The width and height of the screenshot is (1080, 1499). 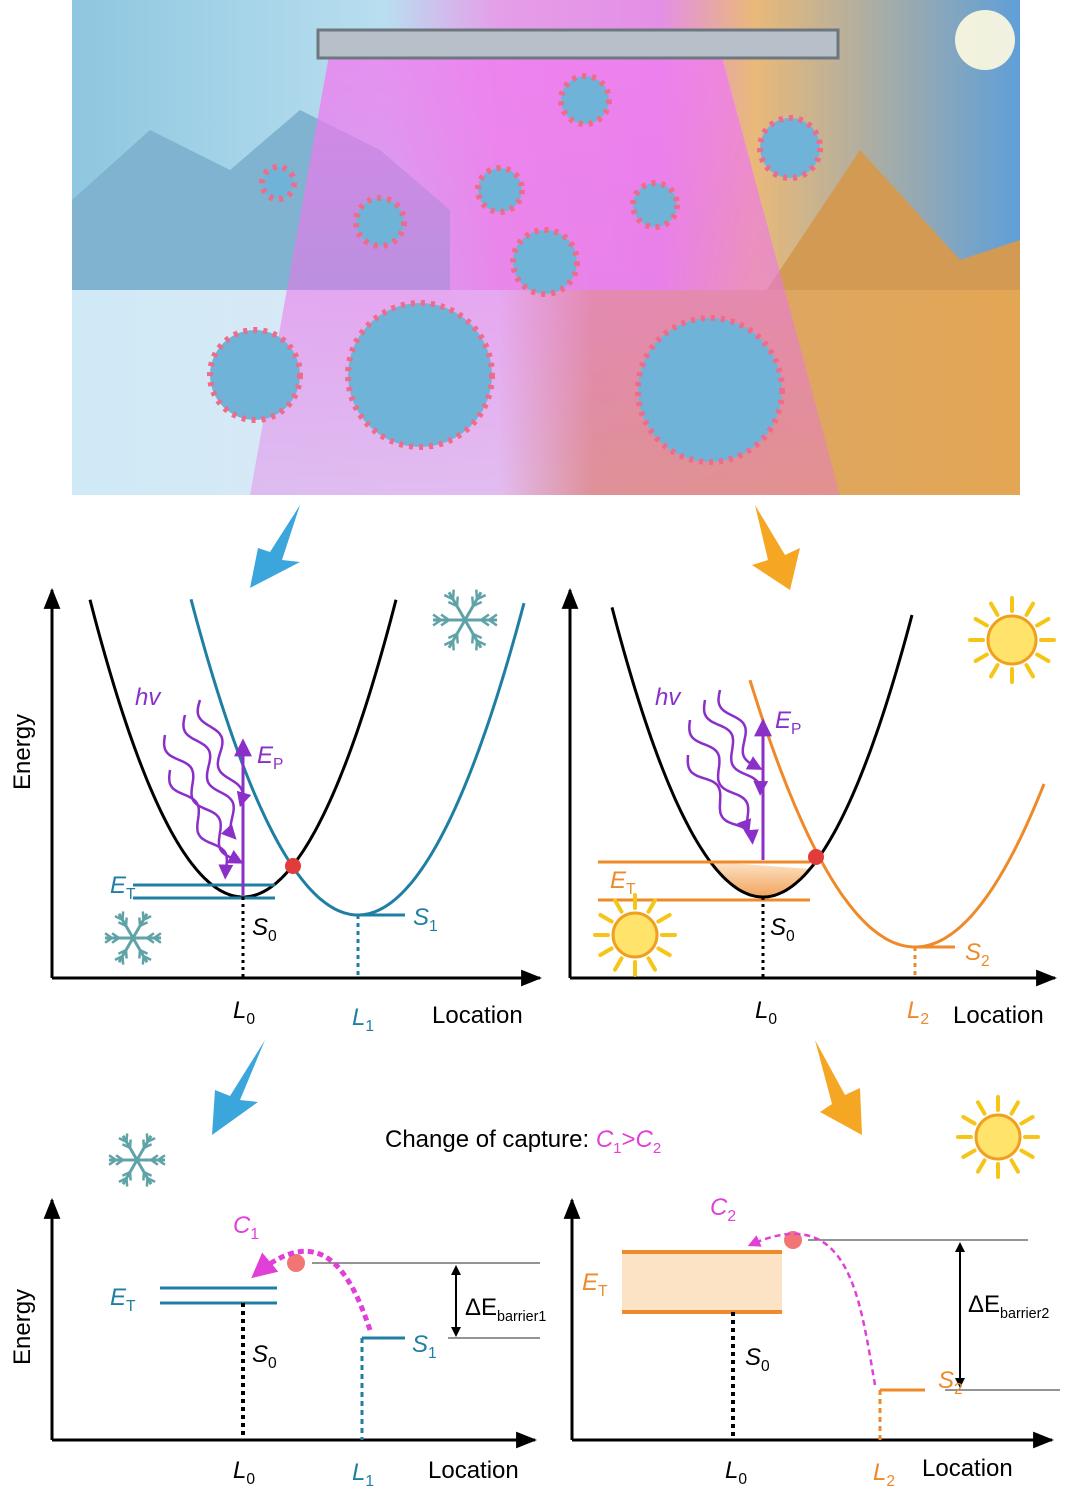 I want to click on x-tick-label-sub: 2, so click(x=890, y=1481).